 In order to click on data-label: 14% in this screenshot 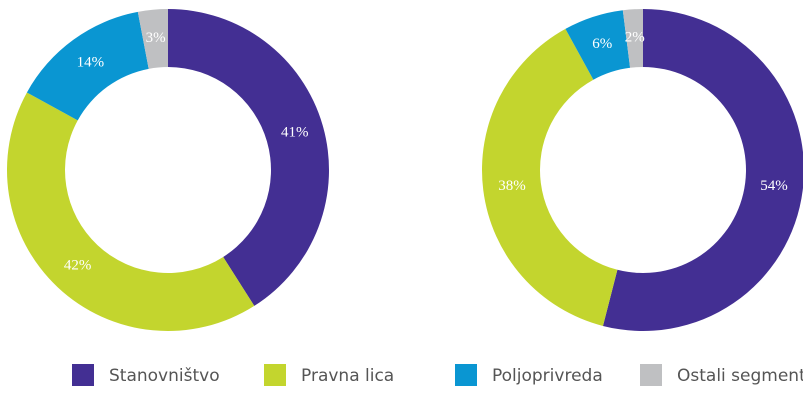, I will do `click(91, 63)`.